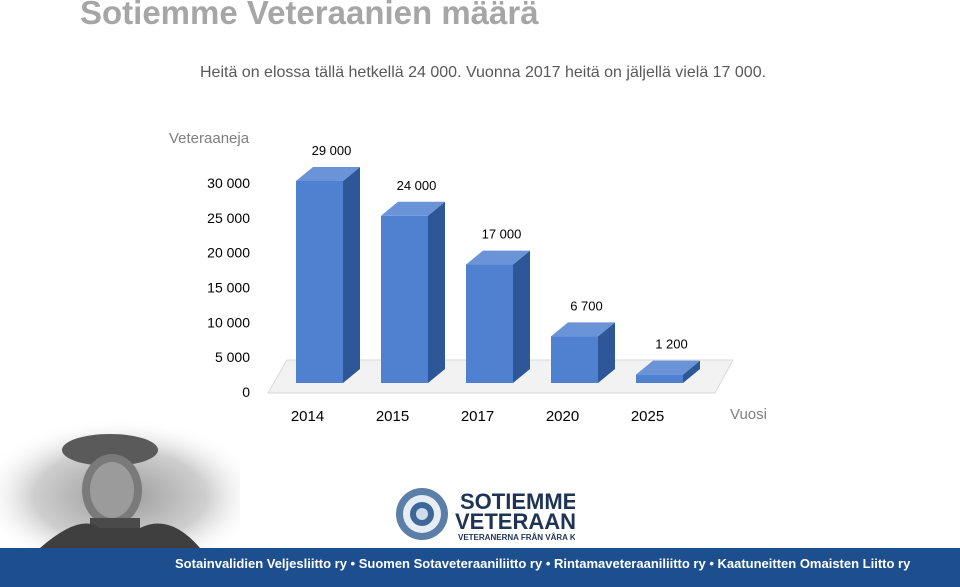 This screenshot has width=960, height=587. What do you see at coordinates (748, 414) in the screenshot?
I see `x-axis-label: Vuosi` at bounding box center [748, 414].